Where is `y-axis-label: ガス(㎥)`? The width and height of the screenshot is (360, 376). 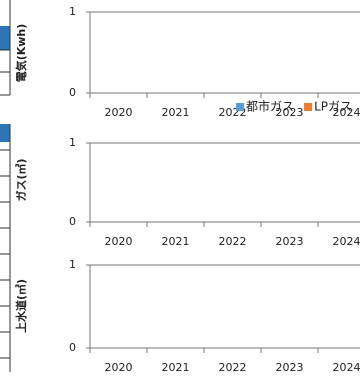 y-axis-label: ガス(㎥) is located at coordinates (21, 179).